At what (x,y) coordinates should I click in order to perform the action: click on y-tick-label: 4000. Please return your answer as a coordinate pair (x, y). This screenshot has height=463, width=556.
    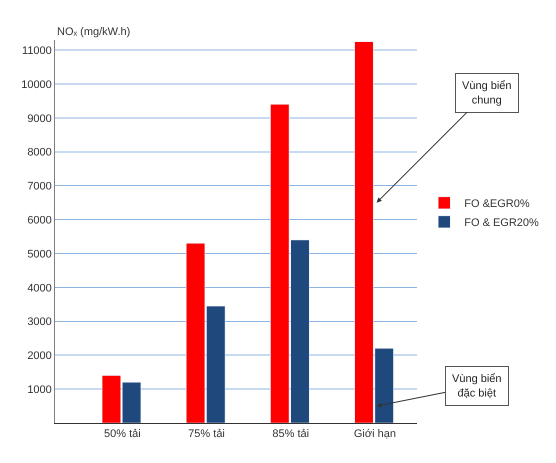
    Looking at the image, I should click on (39, 288).